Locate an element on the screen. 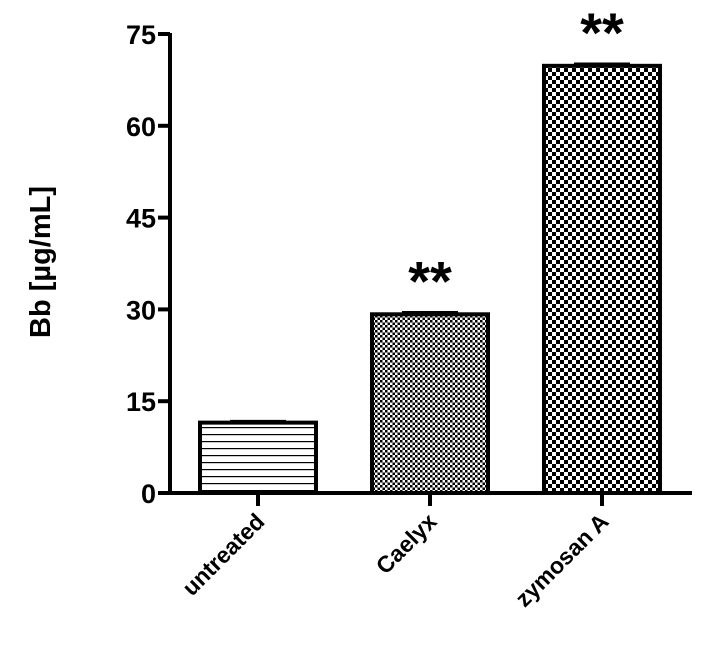 The width and height of the screenshot is (720, 654). category-label: untreated is located at coordinates (223, 554).